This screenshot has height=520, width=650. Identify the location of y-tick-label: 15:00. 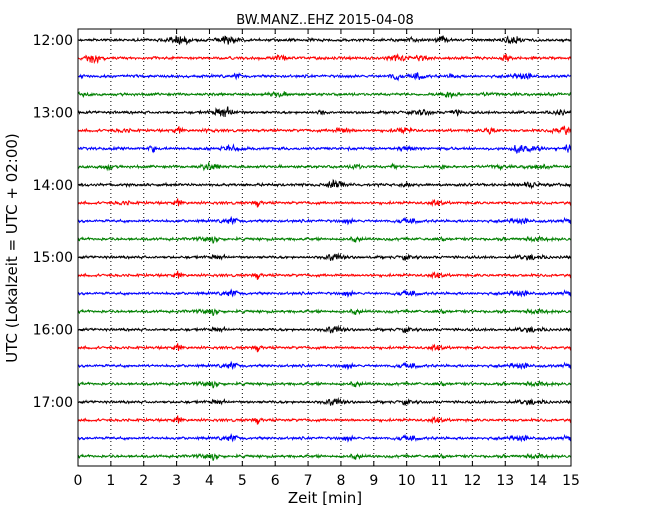
(53, 258).